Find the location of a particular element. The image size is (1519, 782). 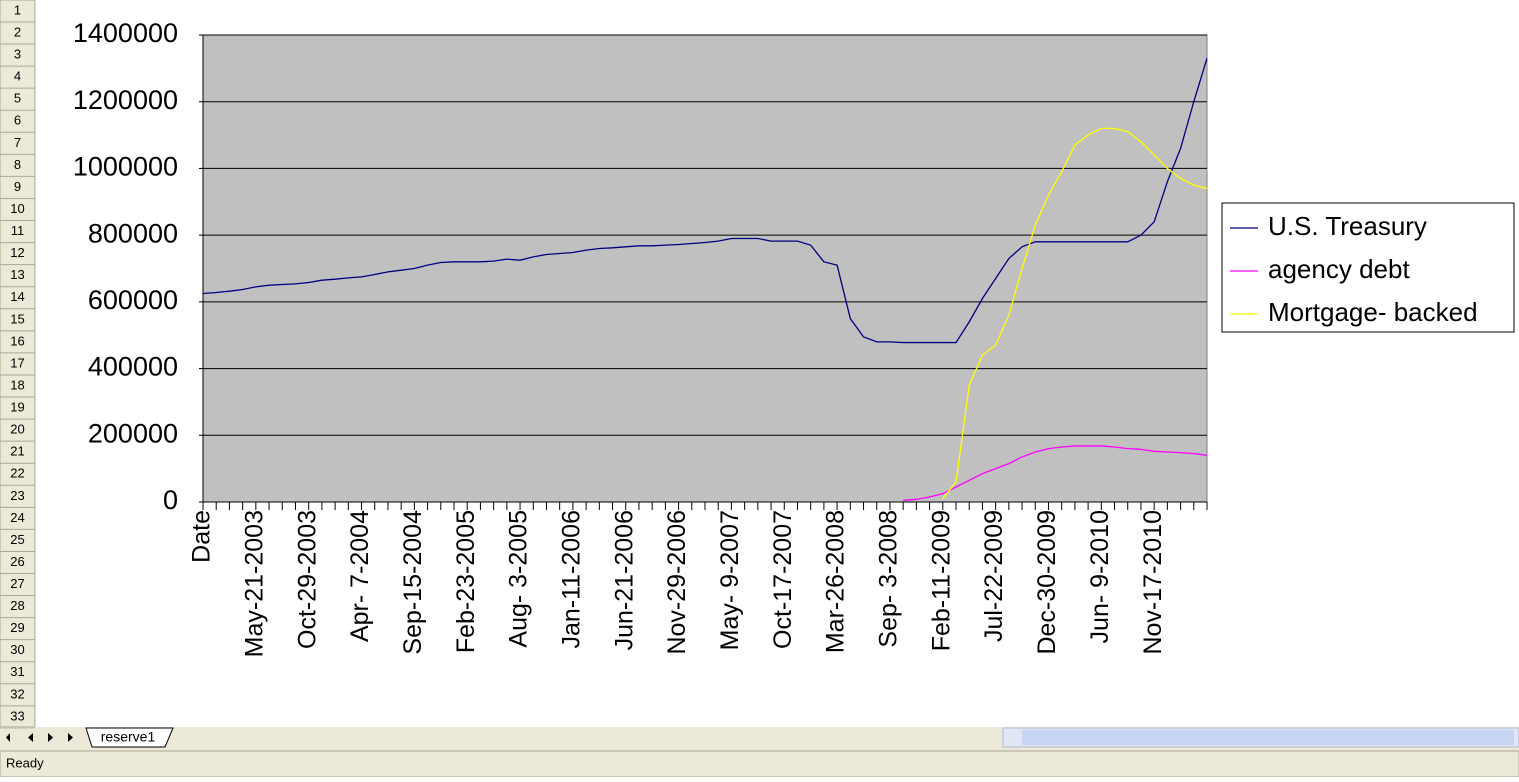

x-tick-label: May-21-2003 is located at coordinates (254, 583).